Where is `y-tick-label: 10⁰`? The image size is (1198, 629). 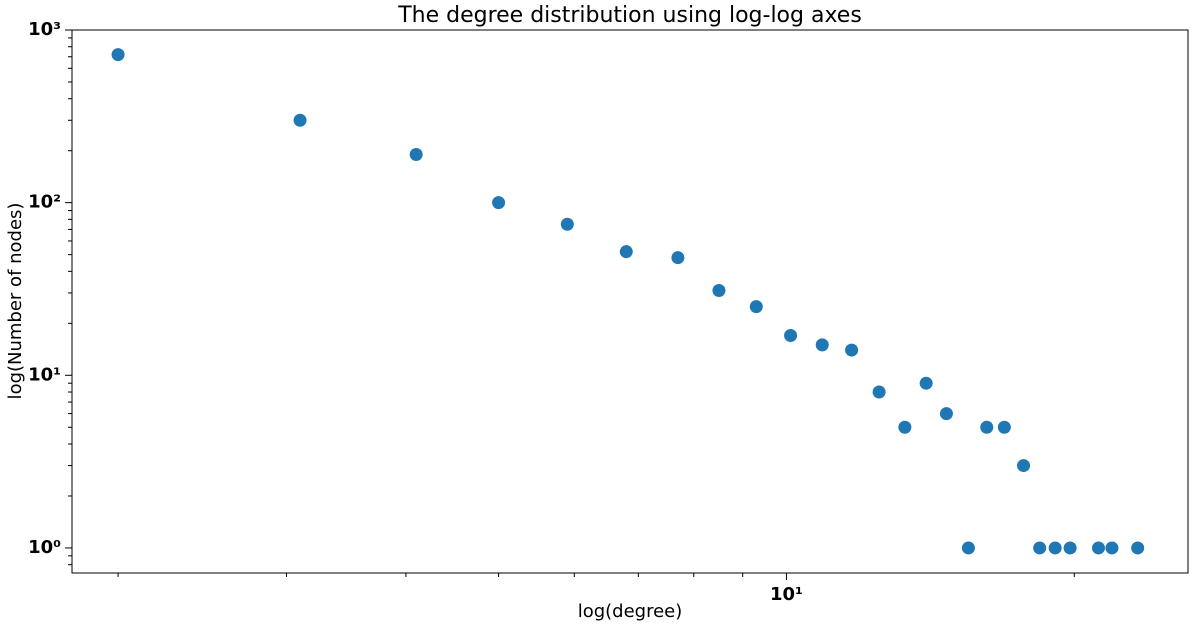
y-tick-label: 10⁰ is located at coordinates (44, 547).